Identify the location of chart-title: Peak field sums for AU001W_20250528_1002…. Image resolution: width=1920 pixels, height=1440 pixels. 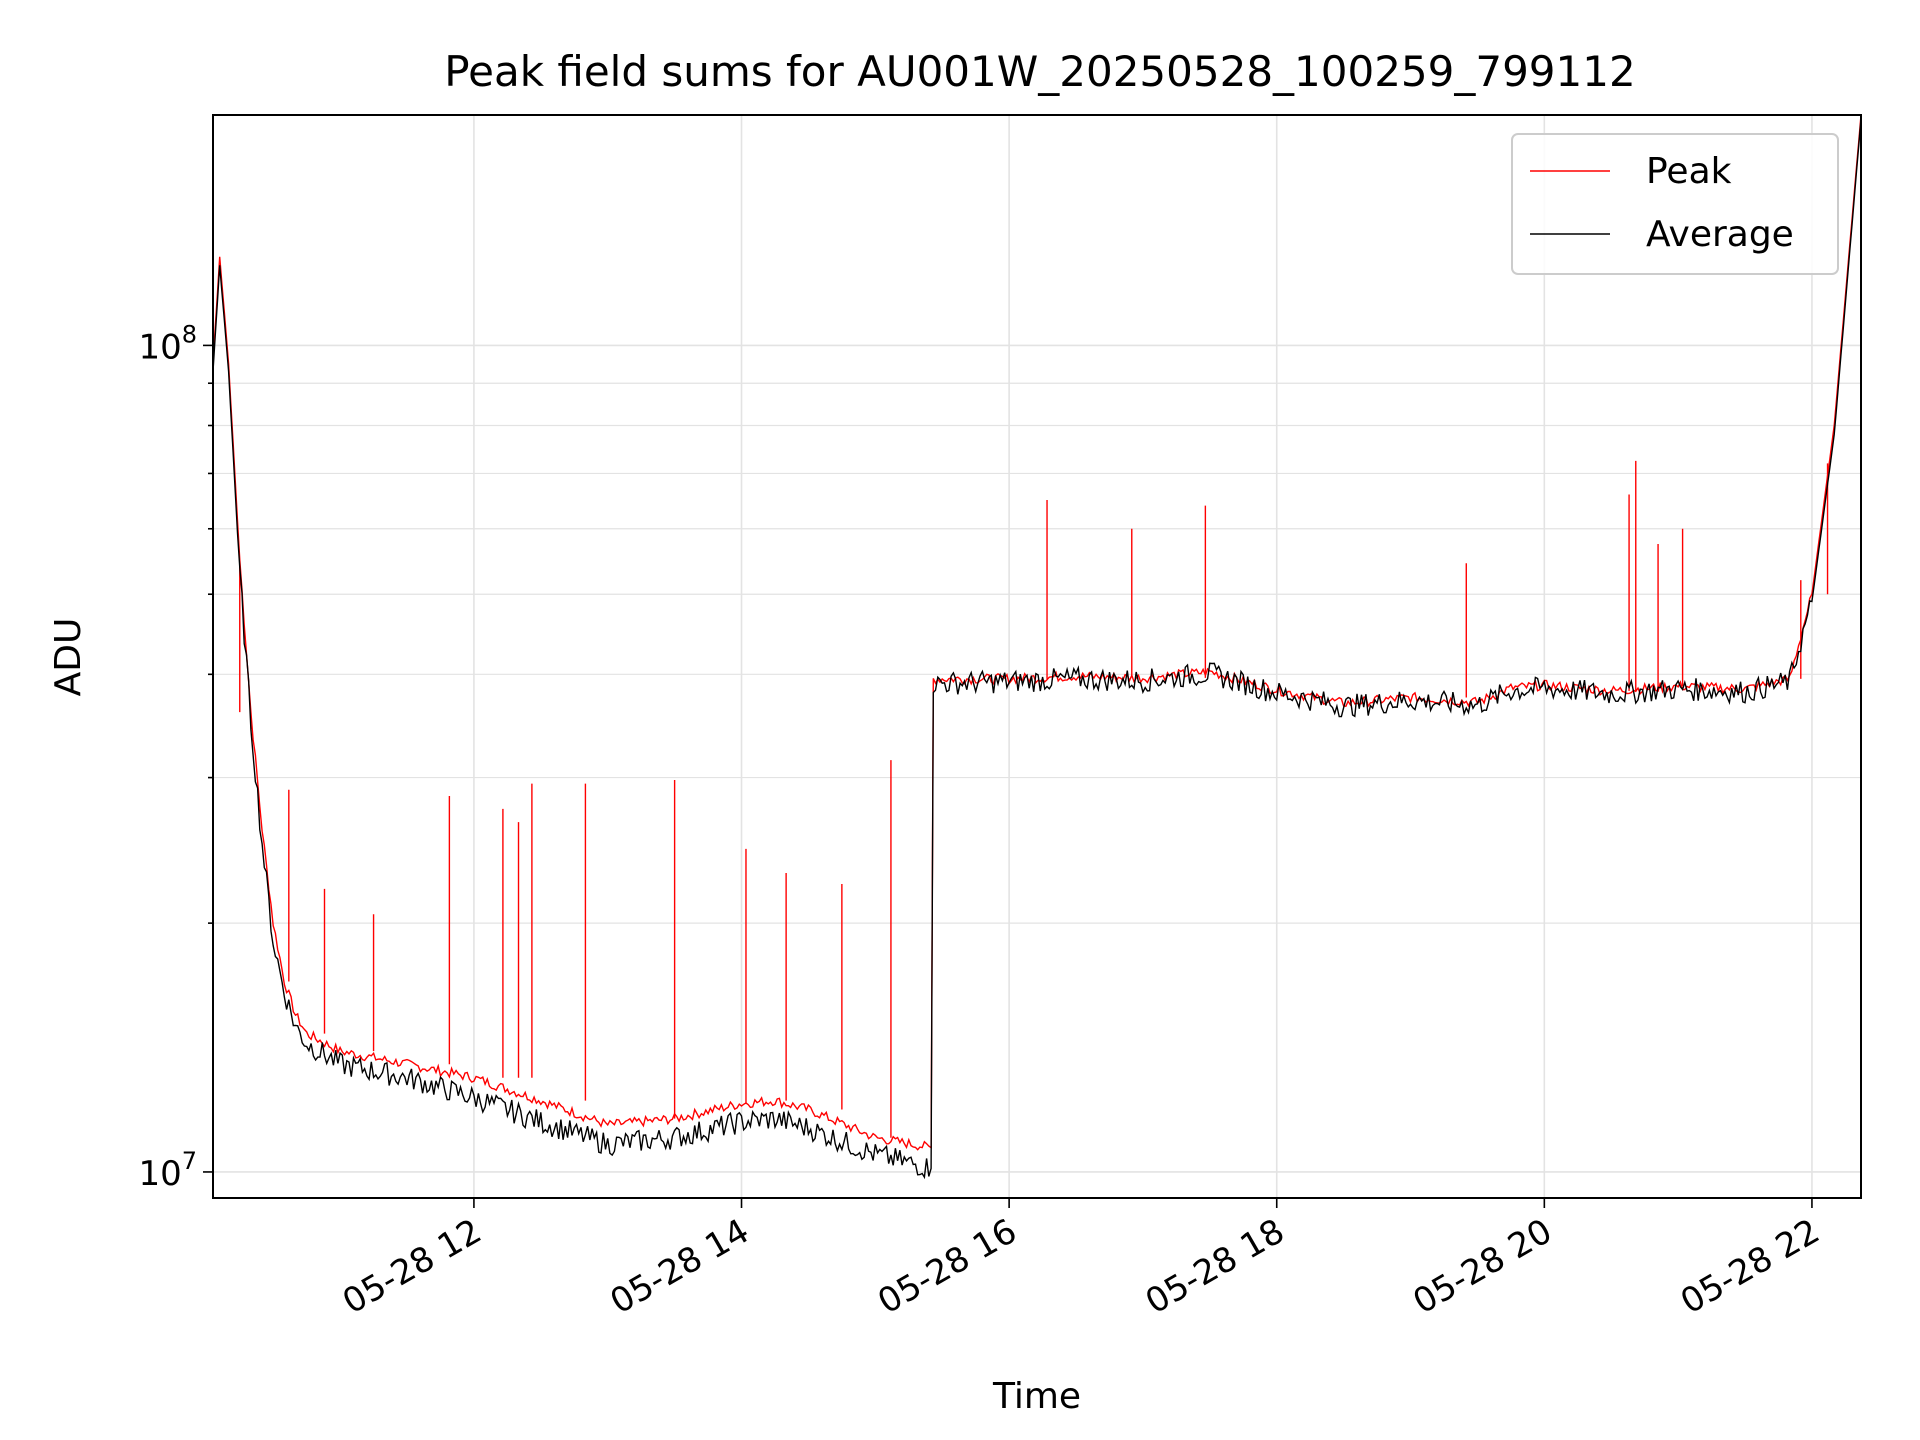
(1039, 71).